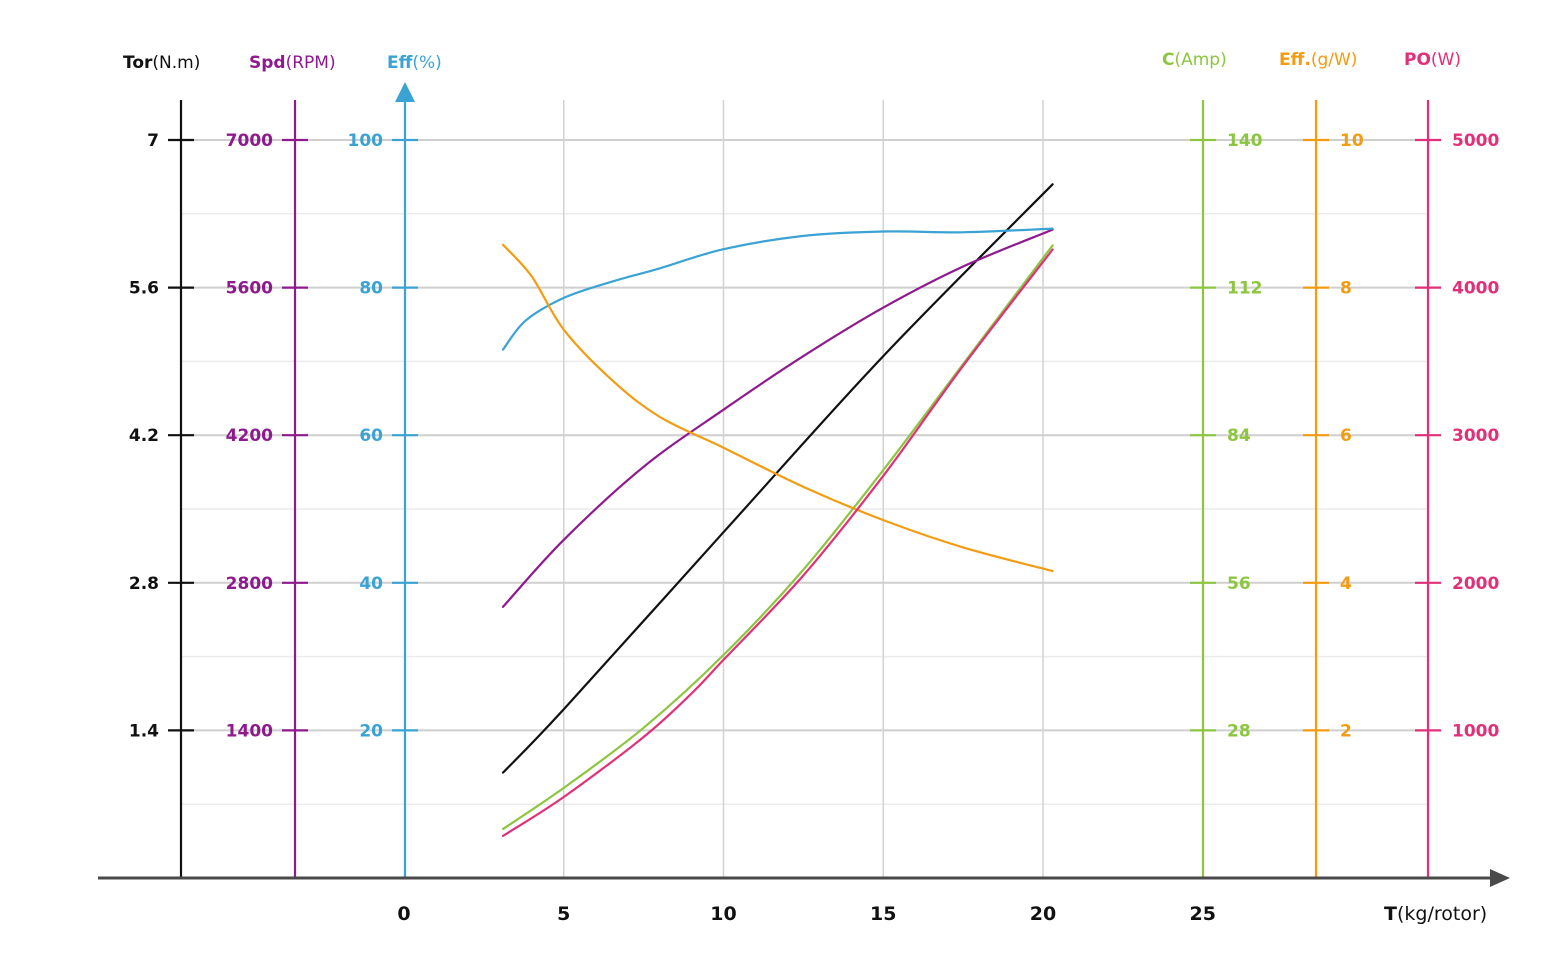  I want to click on tor-tick-label: 7, so click(153, 141).